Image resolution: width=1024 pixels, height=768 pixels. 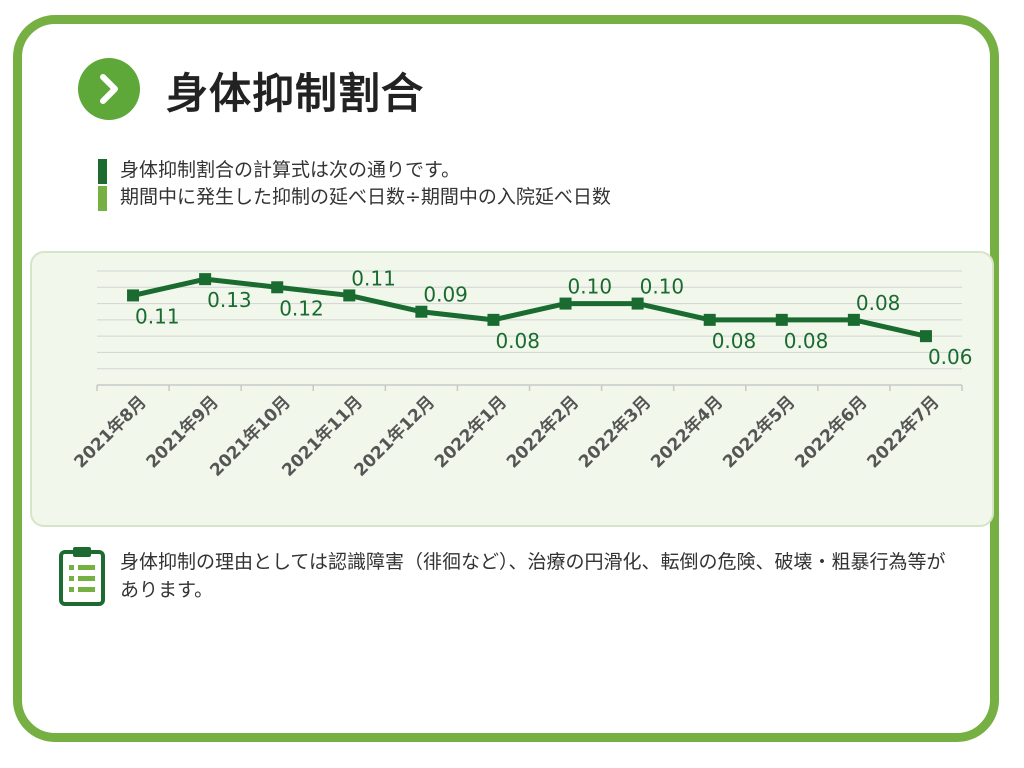 I want to click on series-line, so click(x=529, y=307).